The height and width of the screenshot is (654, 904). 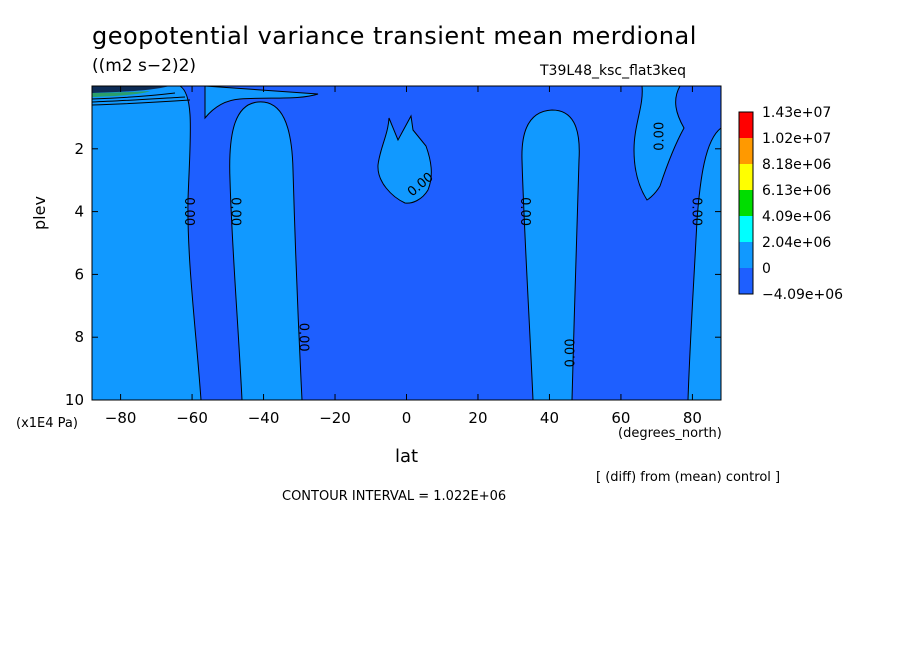 What do you see at coordinates (146, 243) in the screenshot?
I see `positive-region-band-58s` at bounding box center [146, 243].